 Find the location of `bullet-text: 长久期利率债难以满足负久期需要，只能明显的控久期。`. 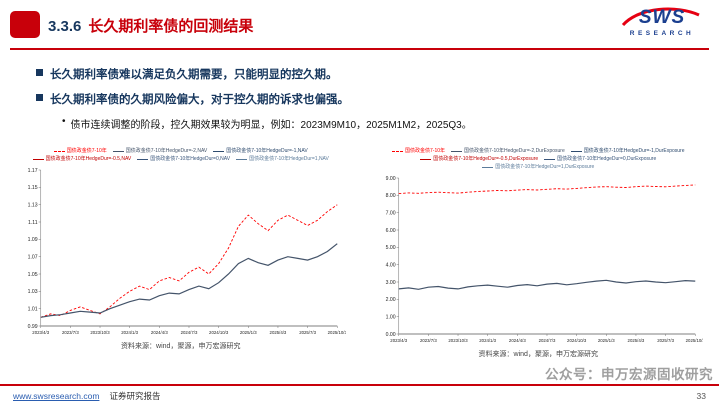

bullet-text: 长久期利率债难以满足负久期需要，只能明显的控久期。 is located at coordinates (194, 75).